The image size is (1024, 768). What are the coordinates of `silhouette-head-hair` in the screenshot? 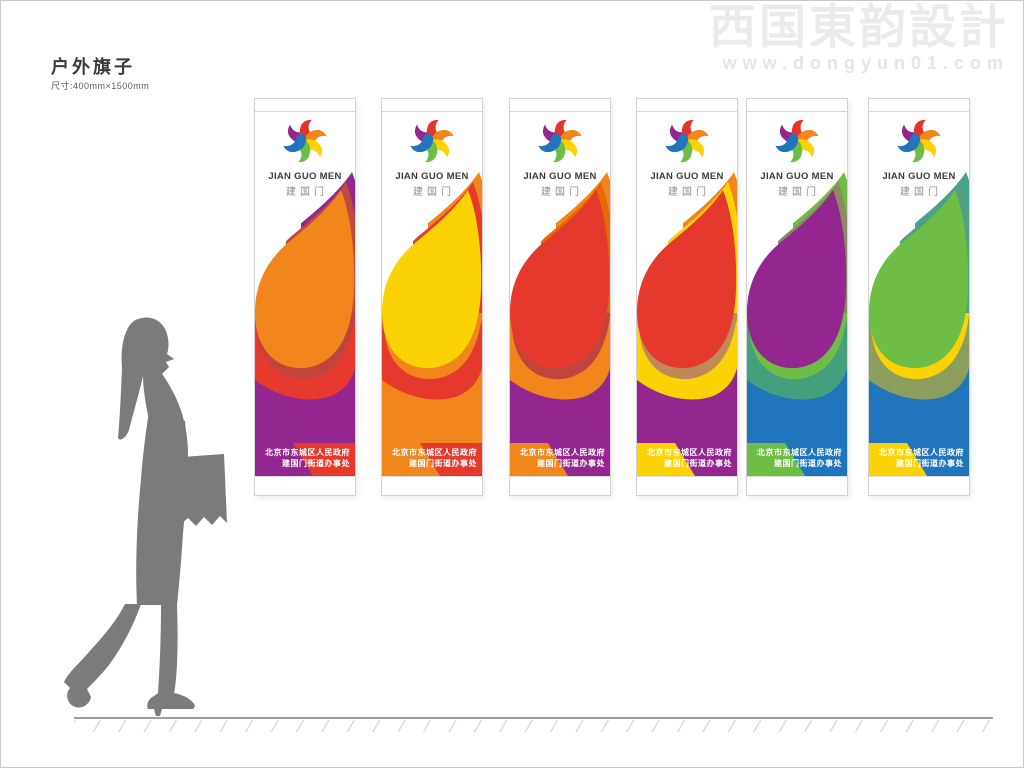 It's located at (146, 378).